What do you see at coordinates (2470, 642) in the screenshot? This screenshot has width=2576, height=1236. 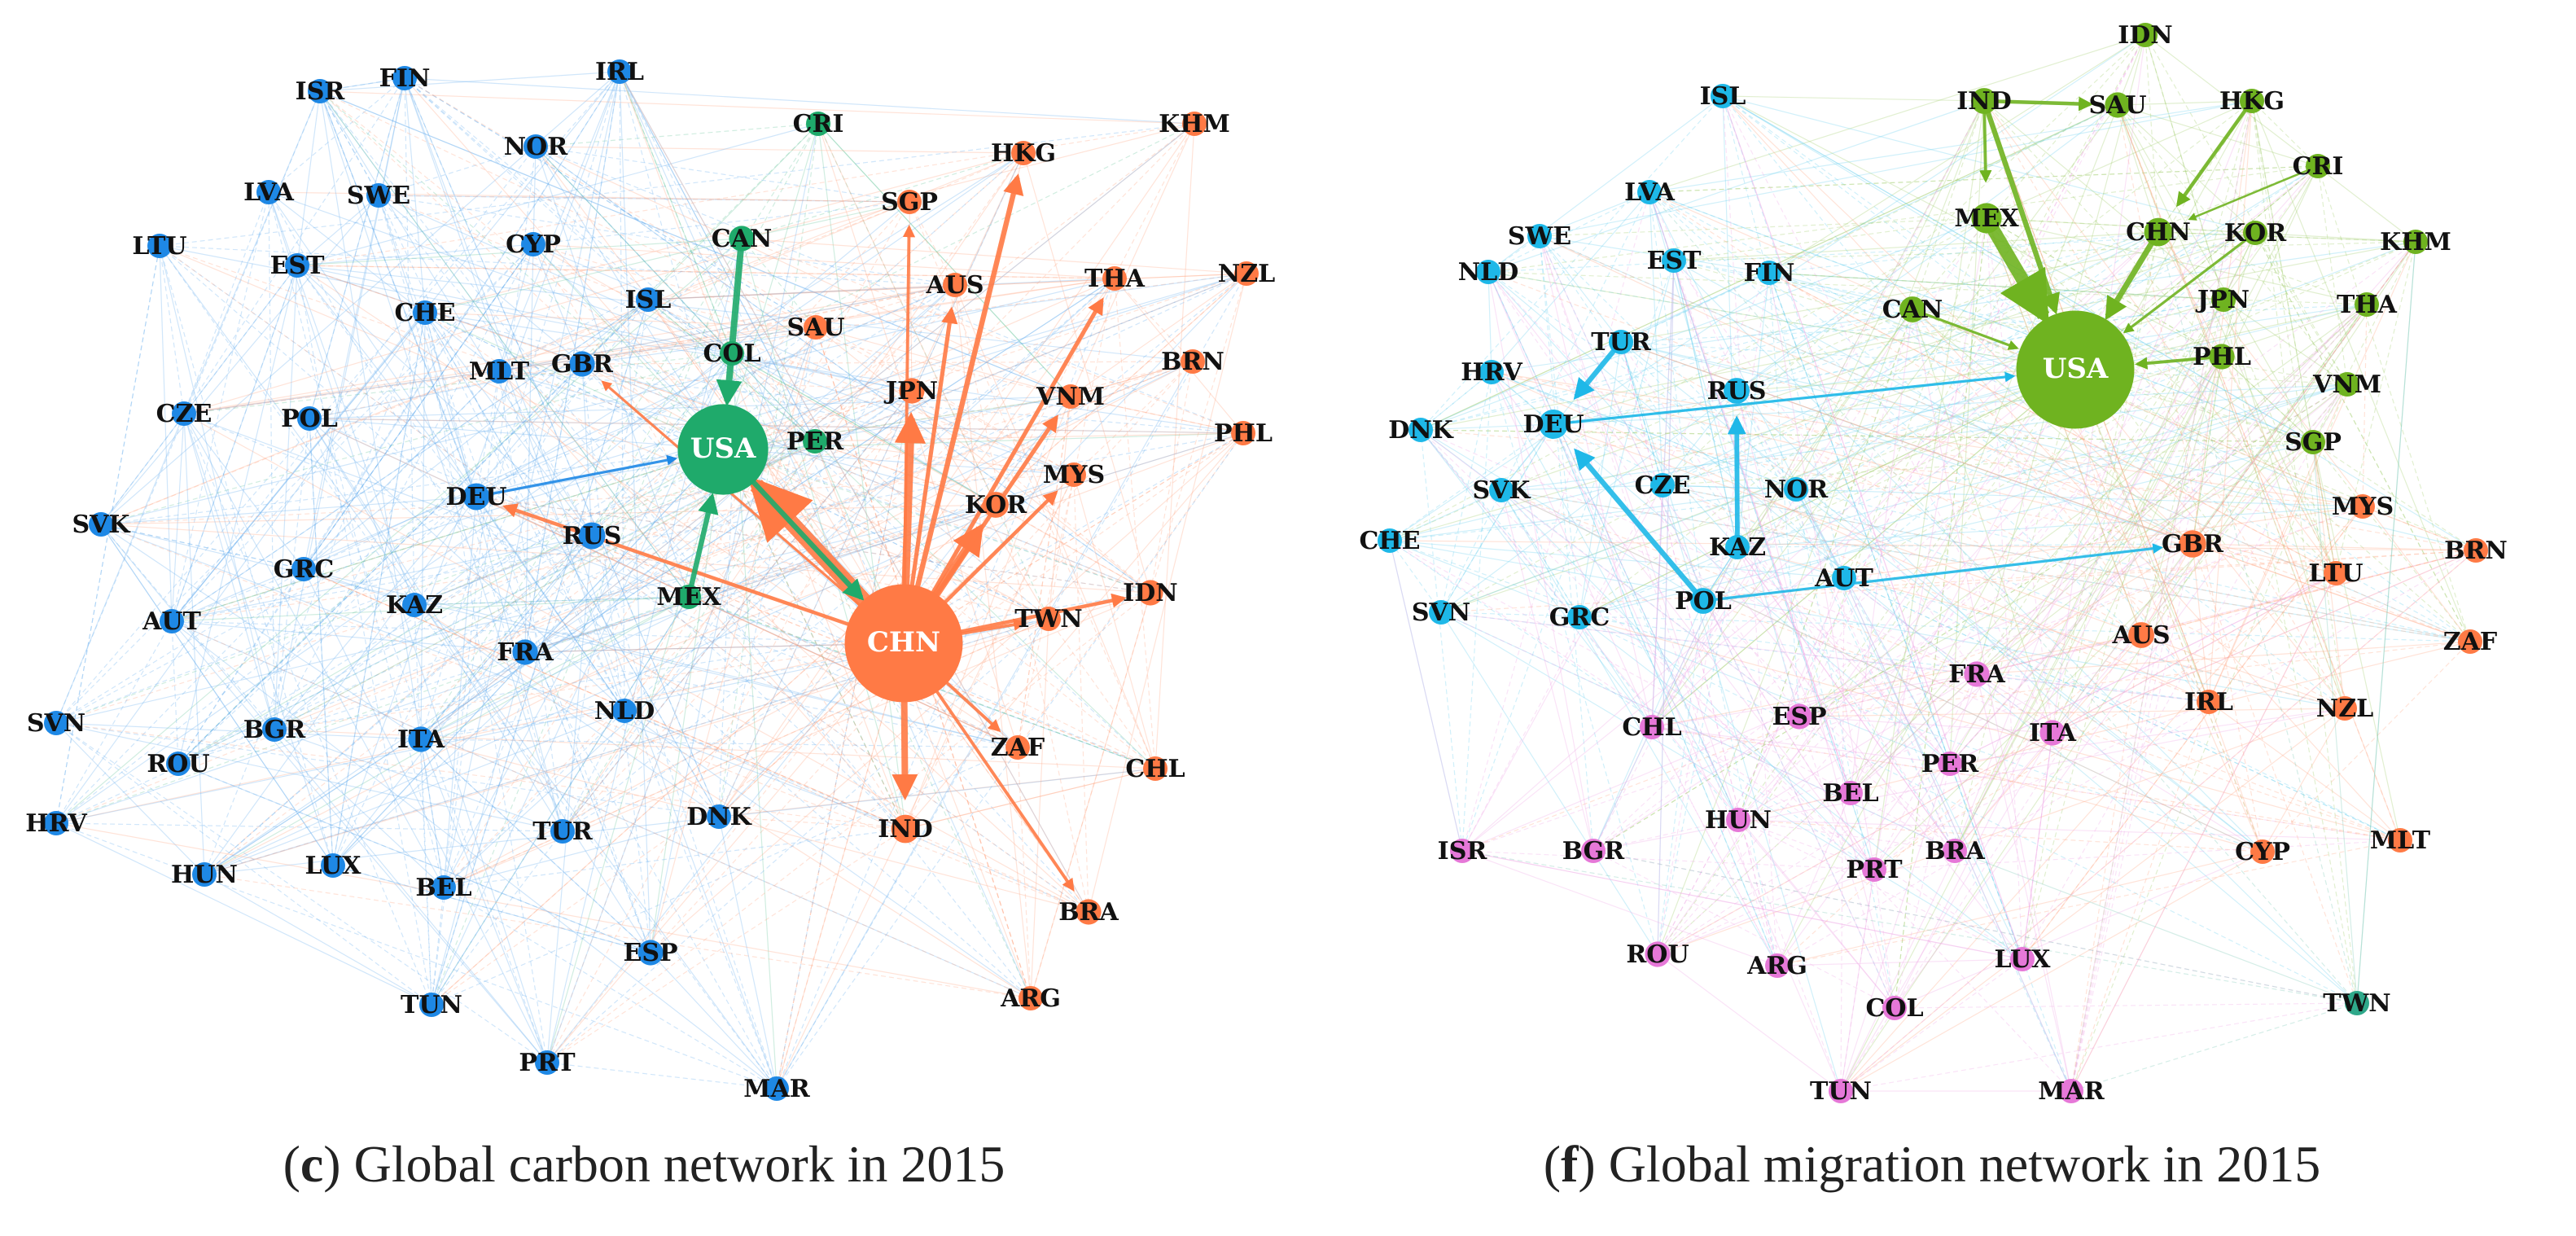 I see `node-label: ZAF` at bounding box center [2470, 642].